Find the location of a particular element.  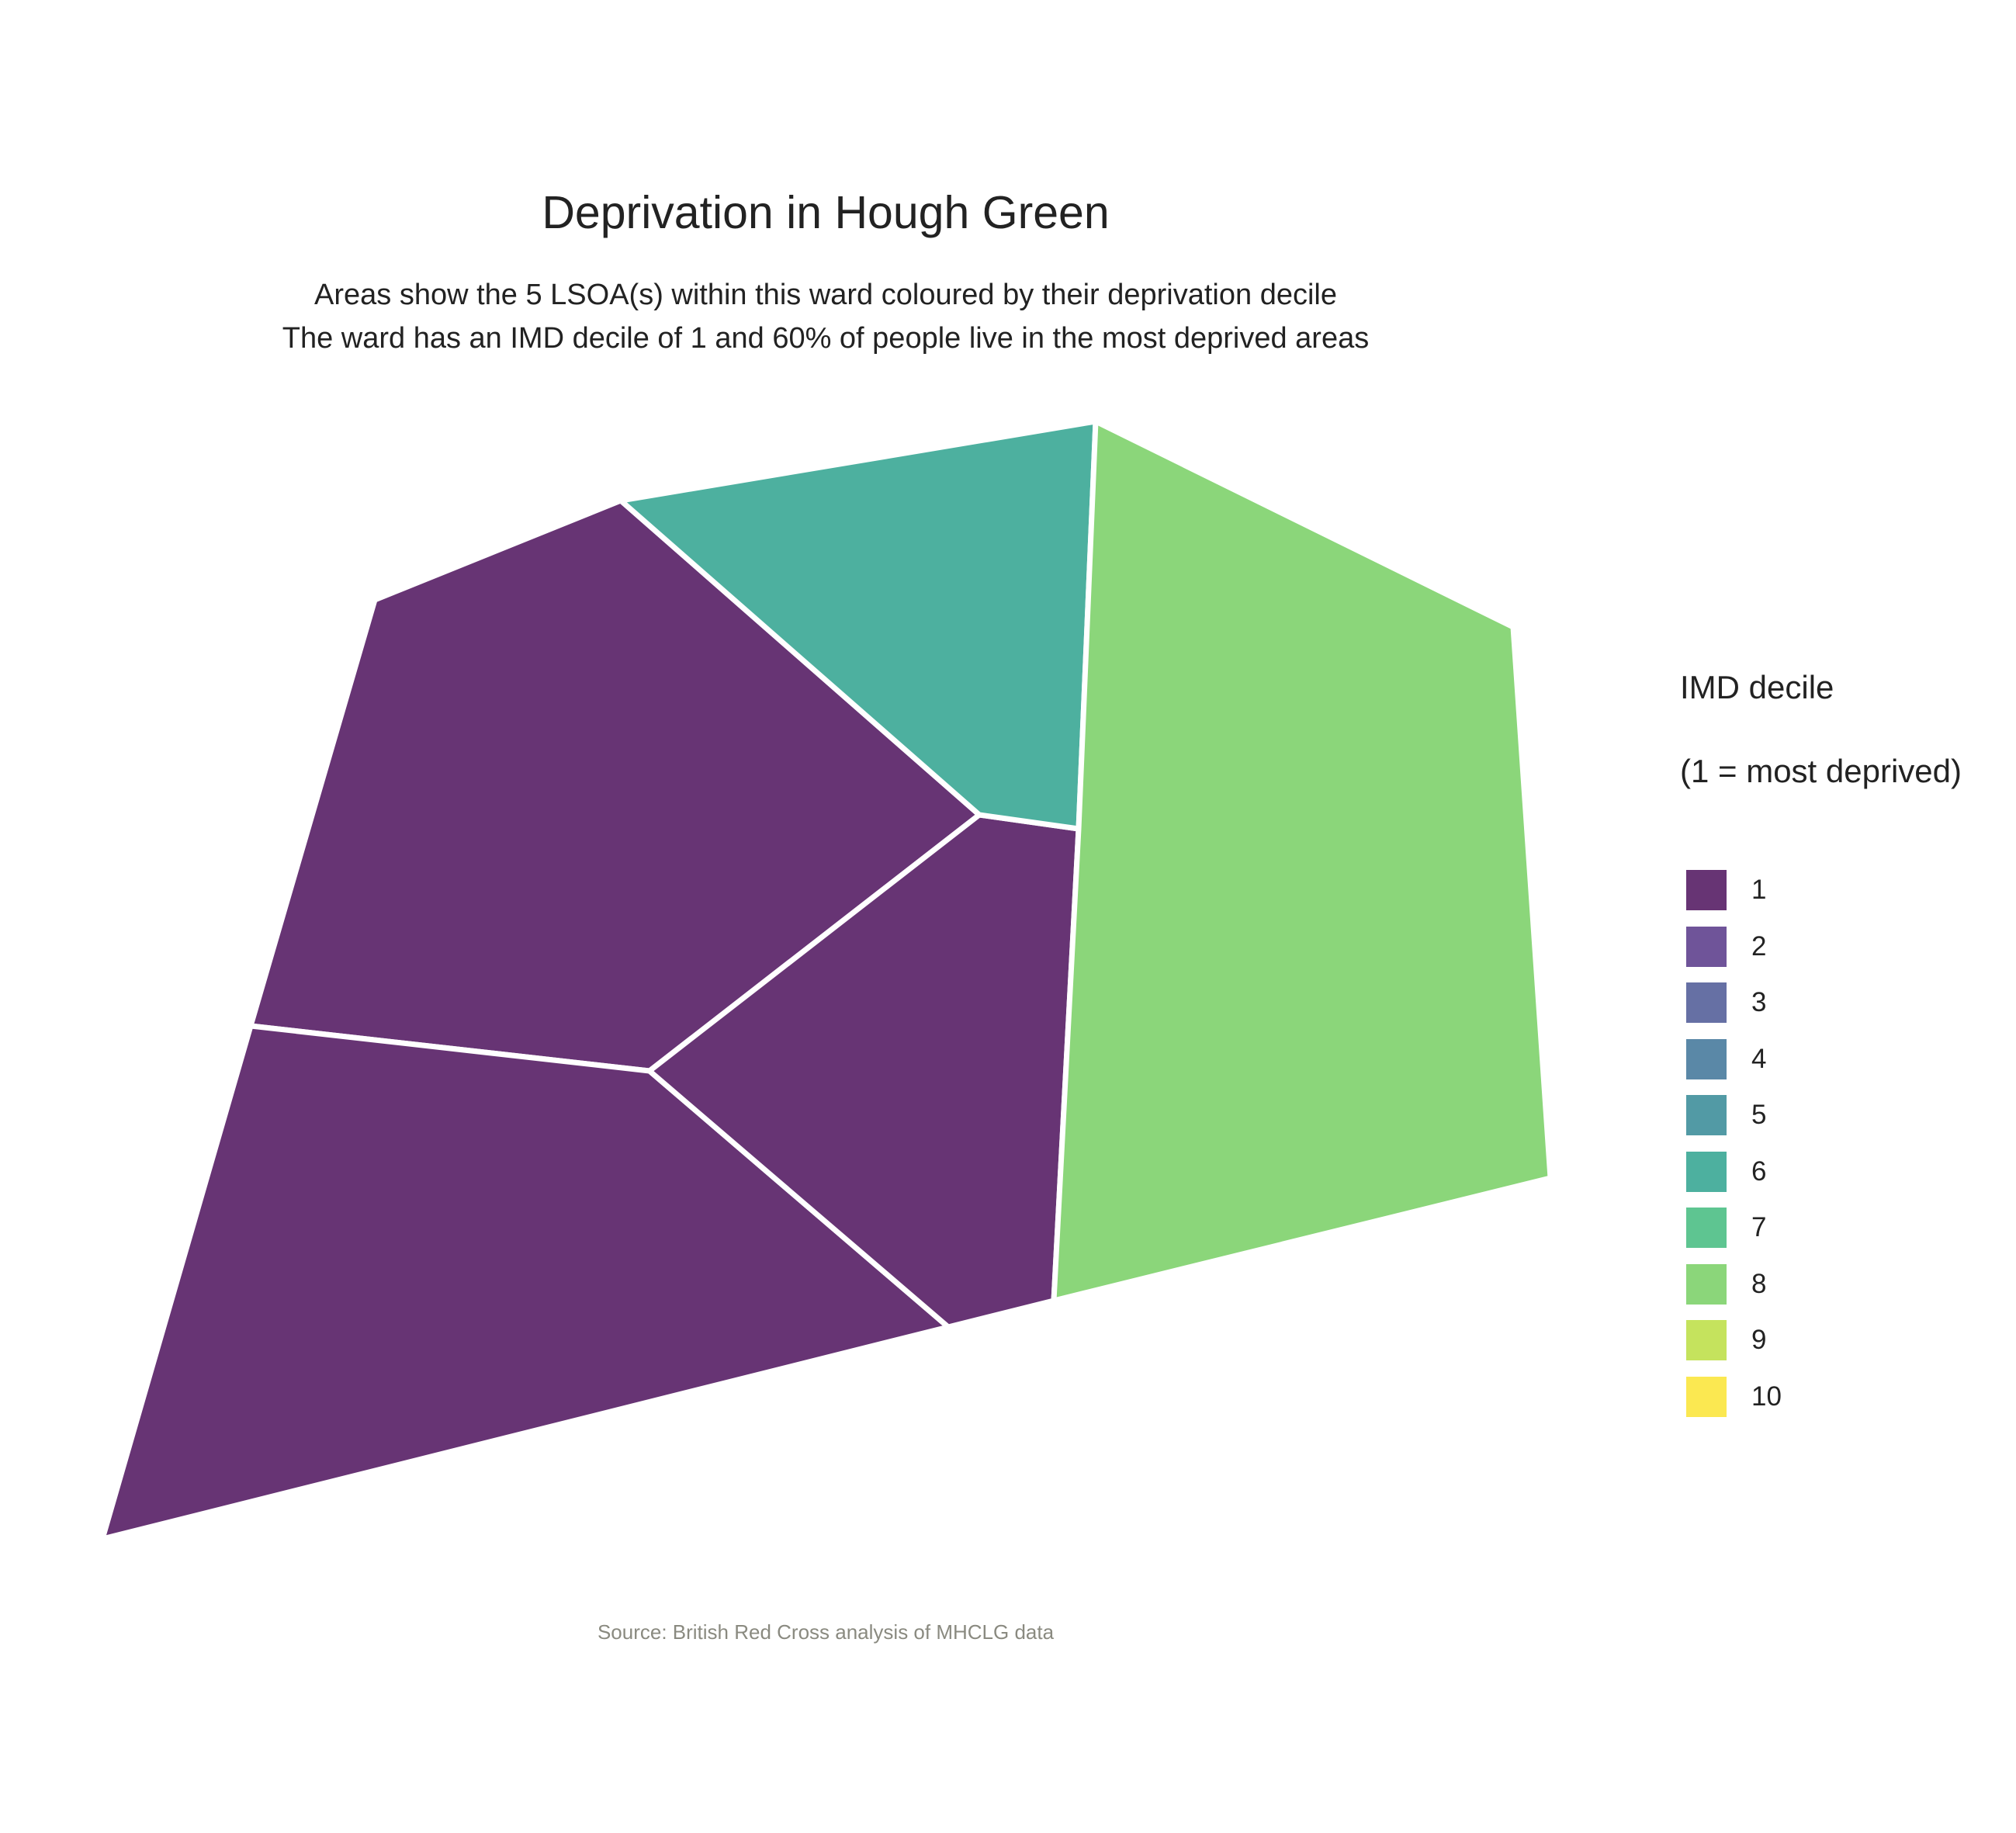

legend-item: 10 is located at coordinates (1821, 1397).